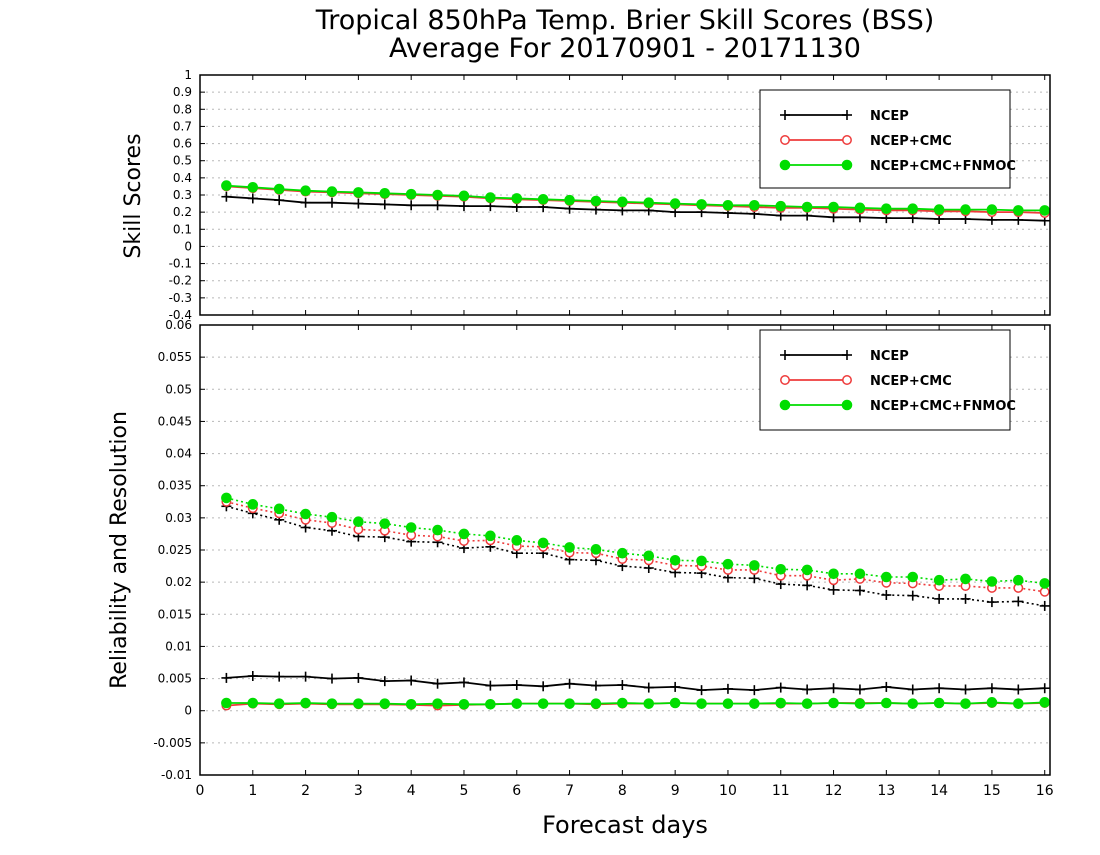 This screenshot has height=855, width=1100. I want to click on x-tick-label: 7, so click(569, 791).